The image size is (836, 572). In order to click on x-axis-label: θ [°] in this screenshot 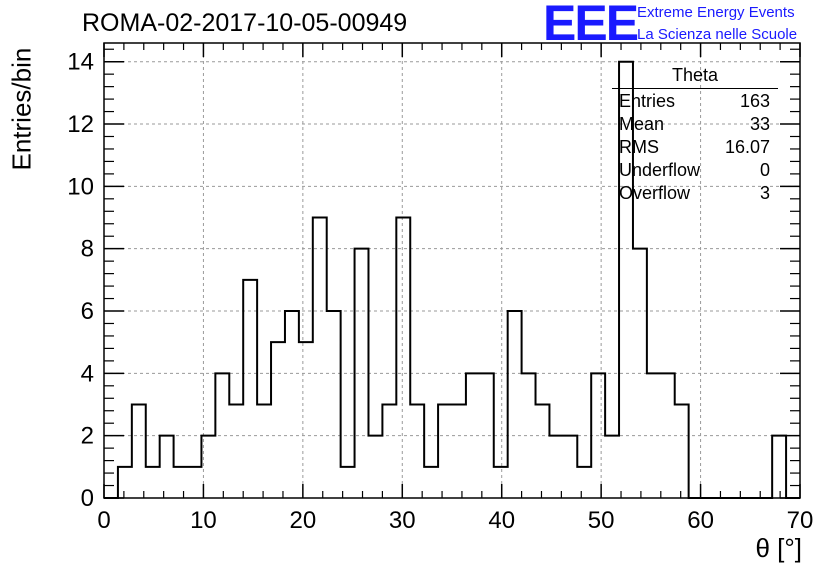, I will do `click(778, 548)`.